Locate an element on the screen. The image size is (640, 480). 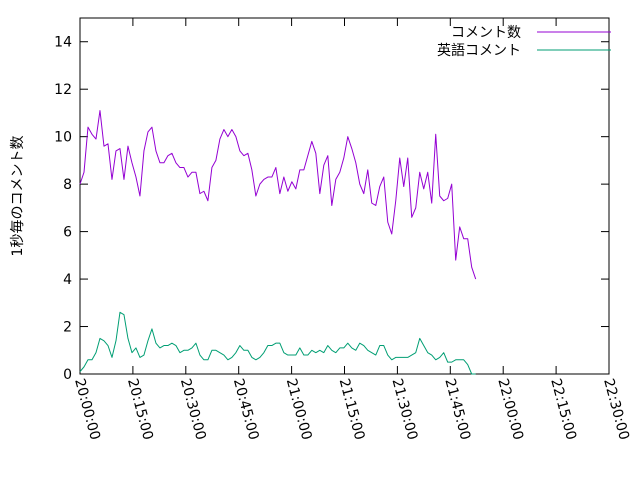
x-tick-label: 22:00:00 is located at coordinates (510, 409).